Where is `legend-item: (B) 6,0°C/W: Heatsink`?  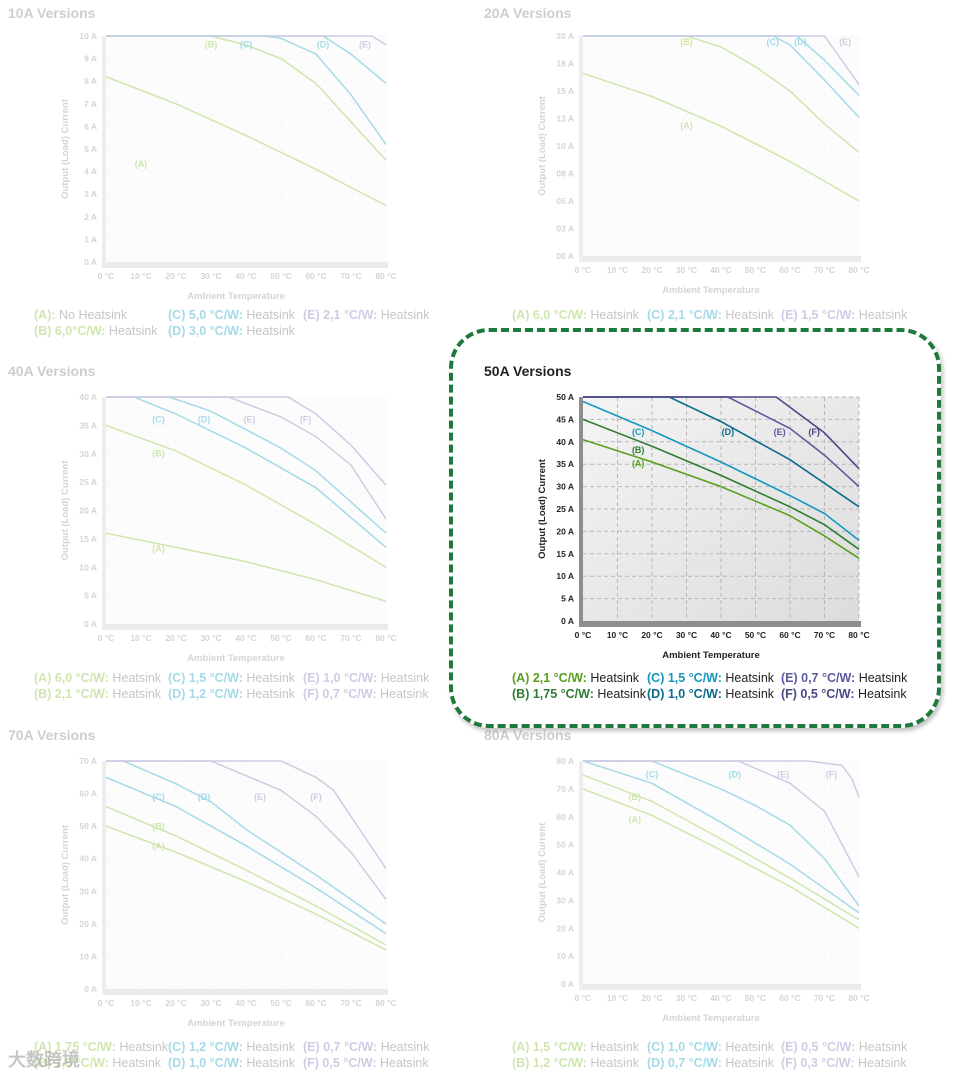
legend-item: (B) 6,0°C/W: Heatsink is located at coordinates (96, 331).